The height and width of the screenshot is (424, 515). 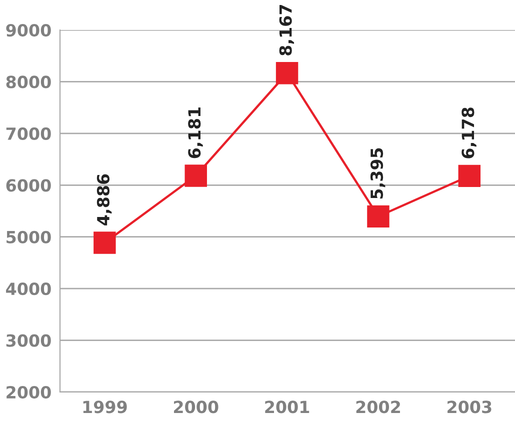 I want to click on x-tick-label: 2000, so click(x=196, y=407).